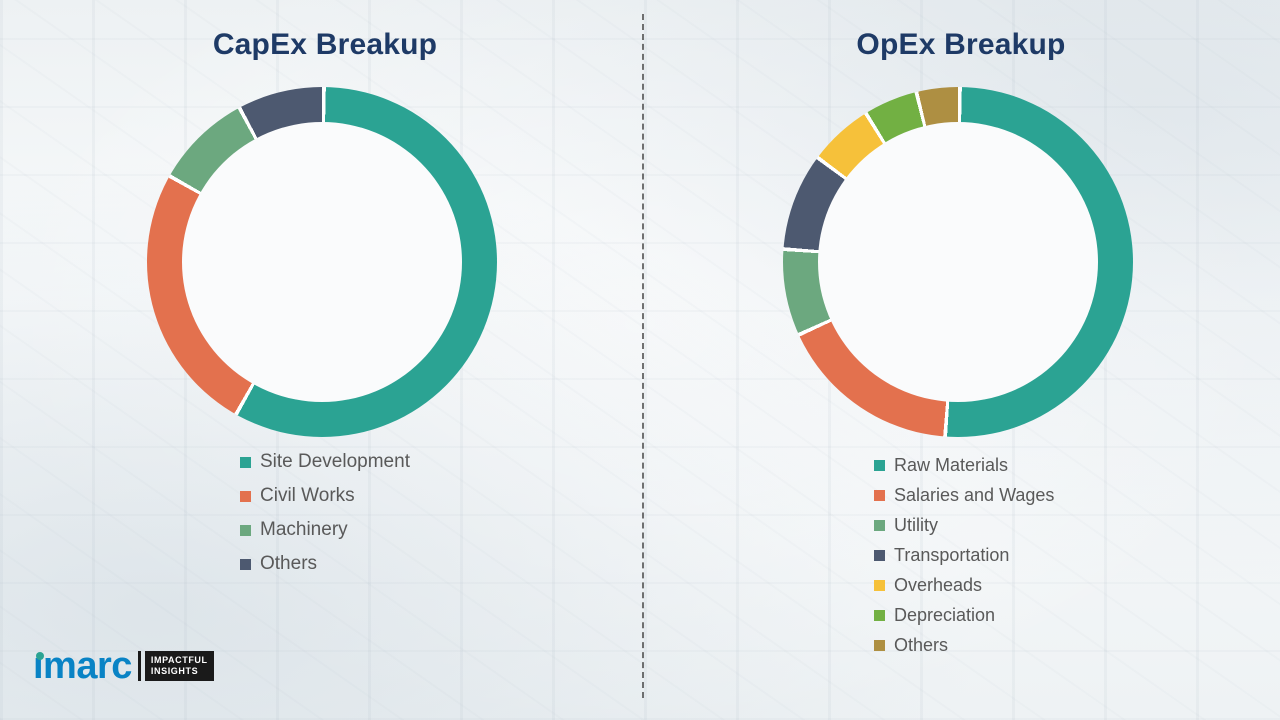  I want to click on capex-donut-hole, so click(322, 262).